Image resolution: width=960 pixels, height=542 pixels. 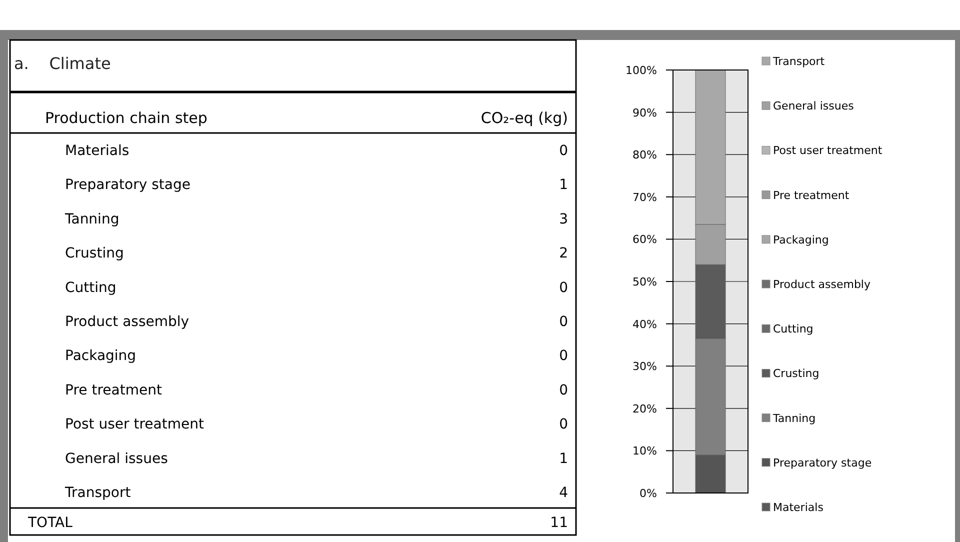 What do you see at coordinates (799, 61) in the screenshot?
I see `legend-label: Transport` at bounding box center [799, 61].